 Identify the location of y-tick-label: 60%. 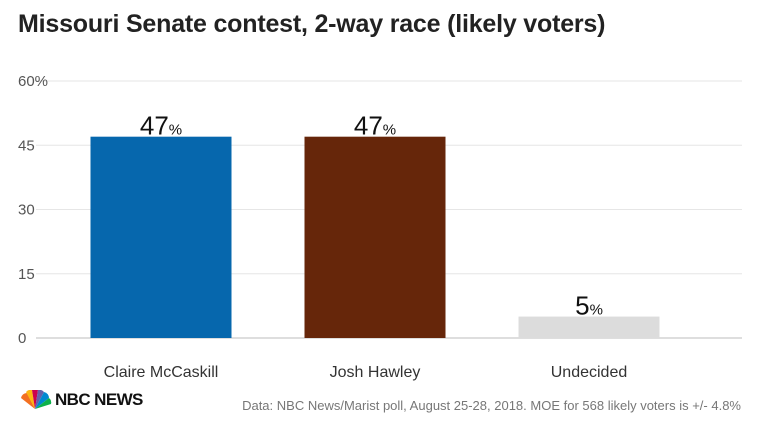
(33, 81).